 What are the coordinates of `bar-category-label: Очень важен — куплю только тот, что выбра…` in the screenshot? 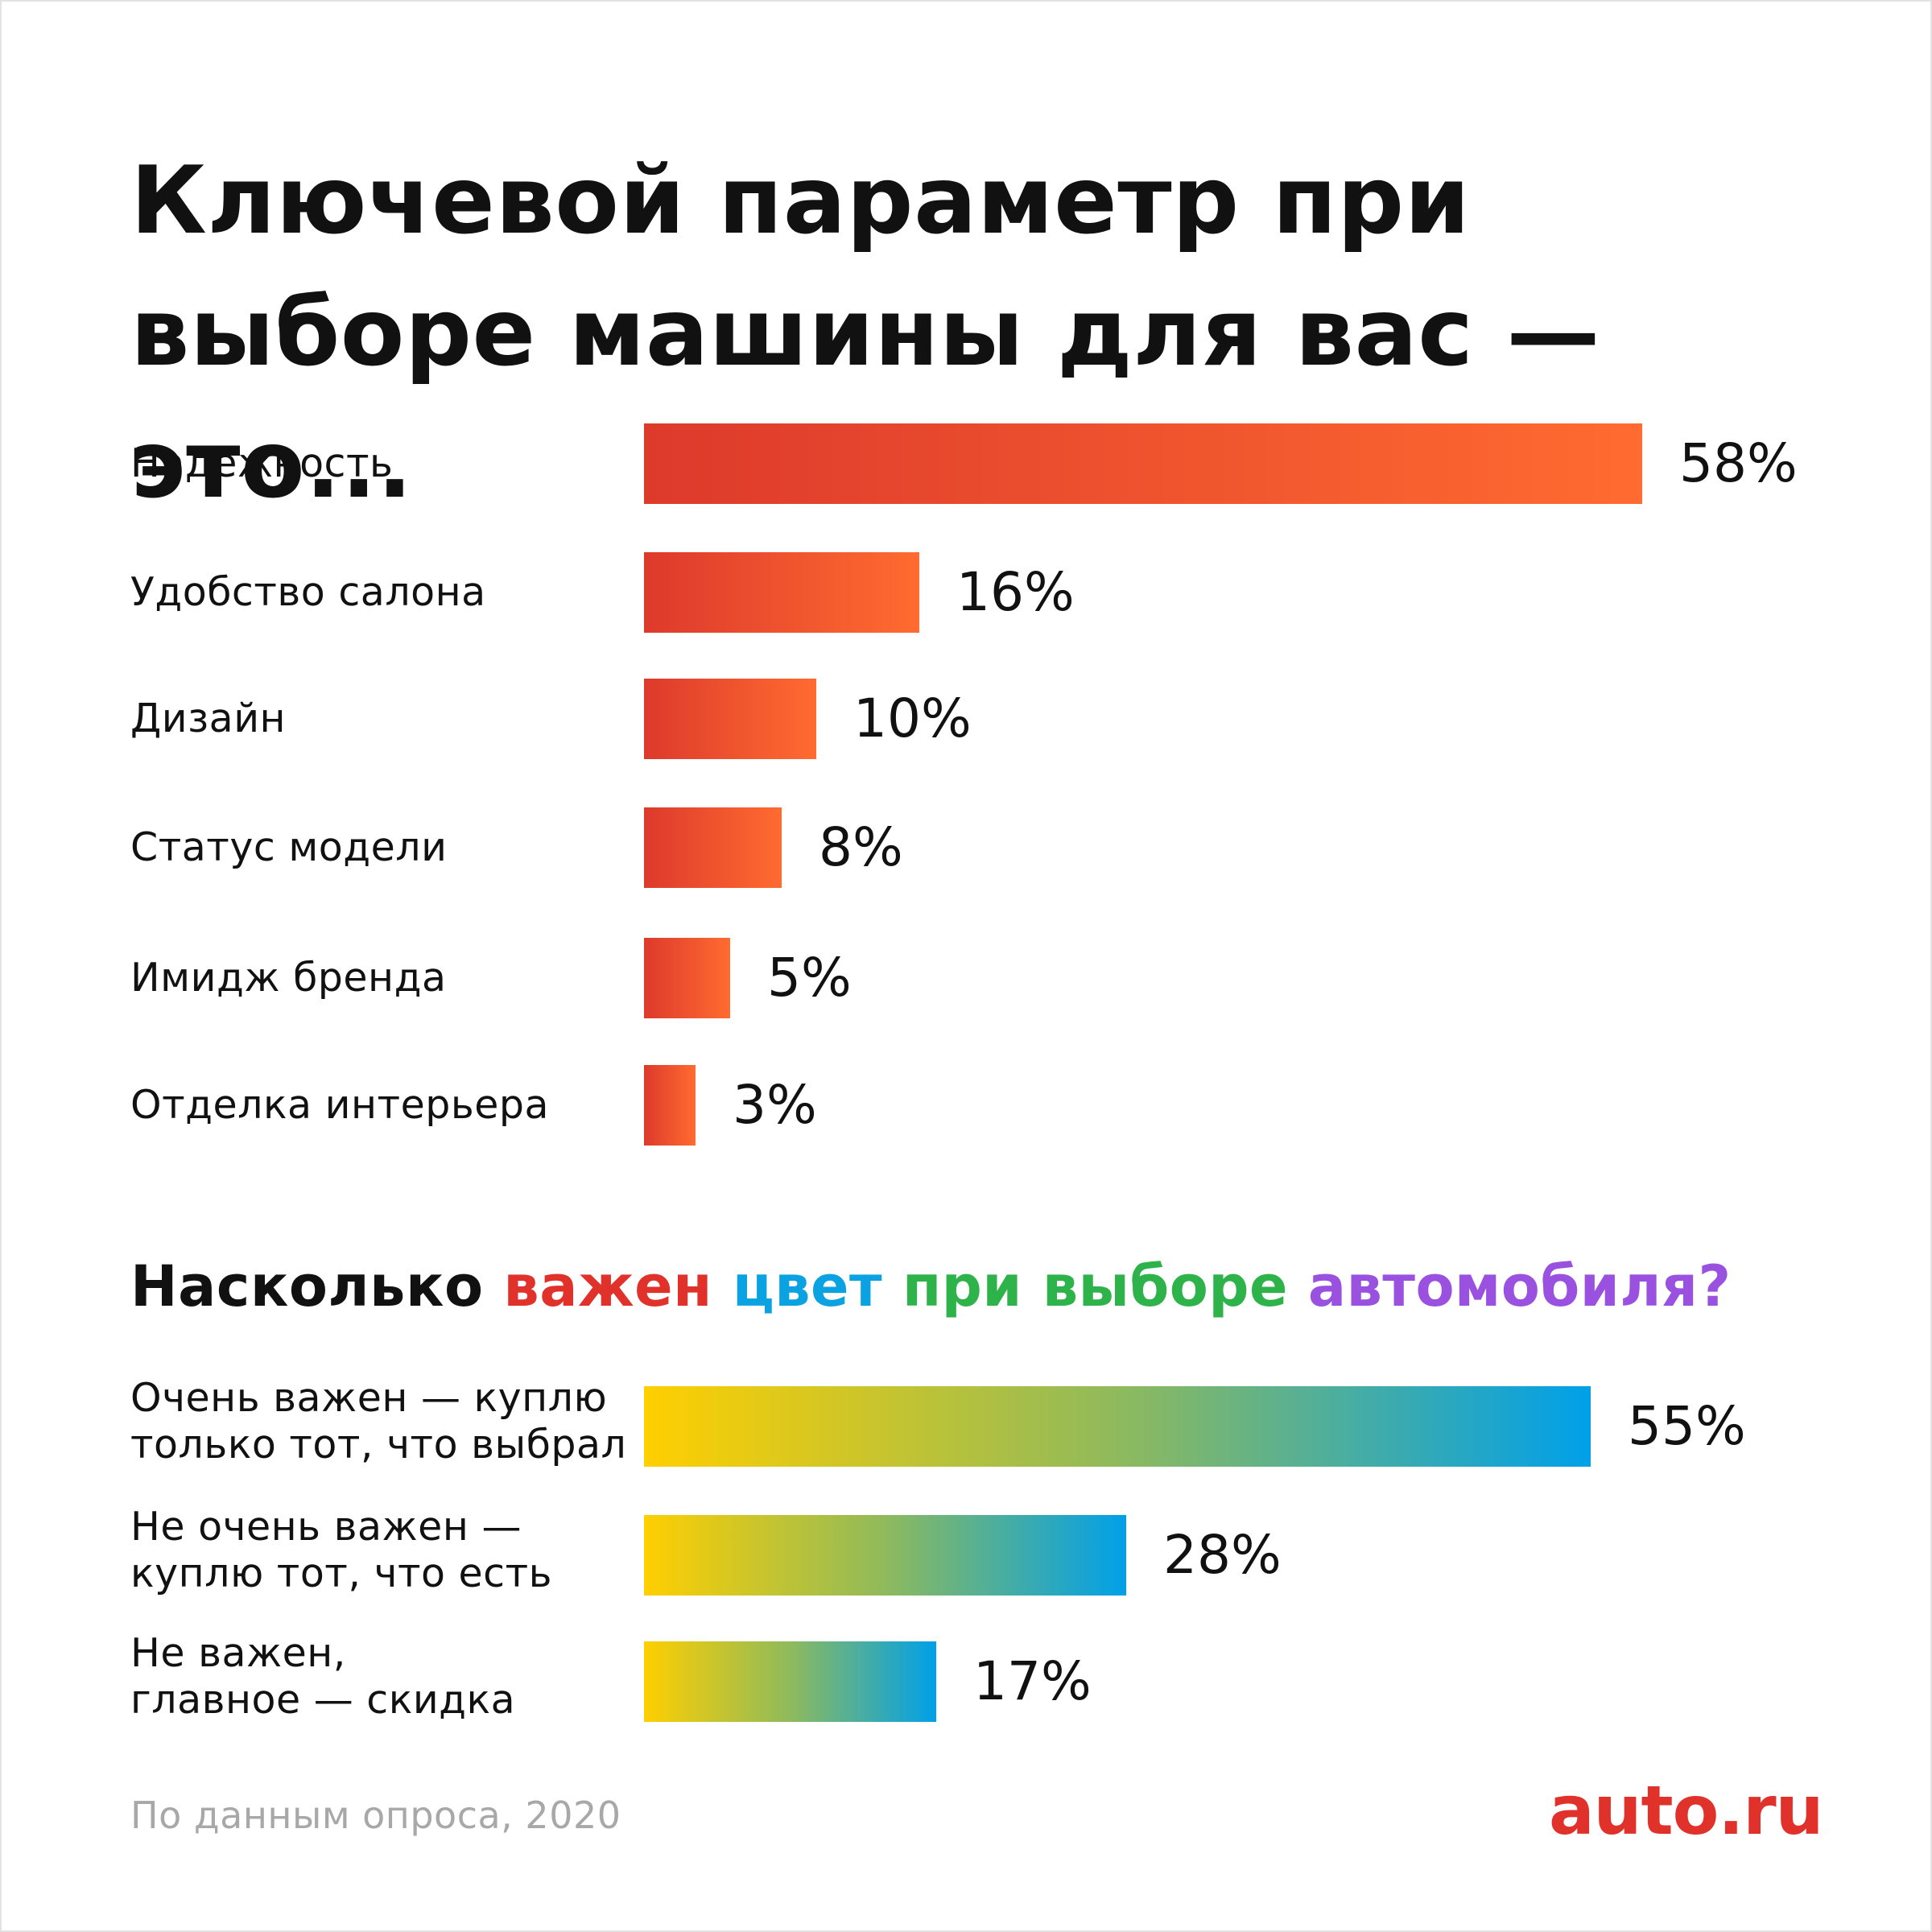 It's located at (378, 1421).